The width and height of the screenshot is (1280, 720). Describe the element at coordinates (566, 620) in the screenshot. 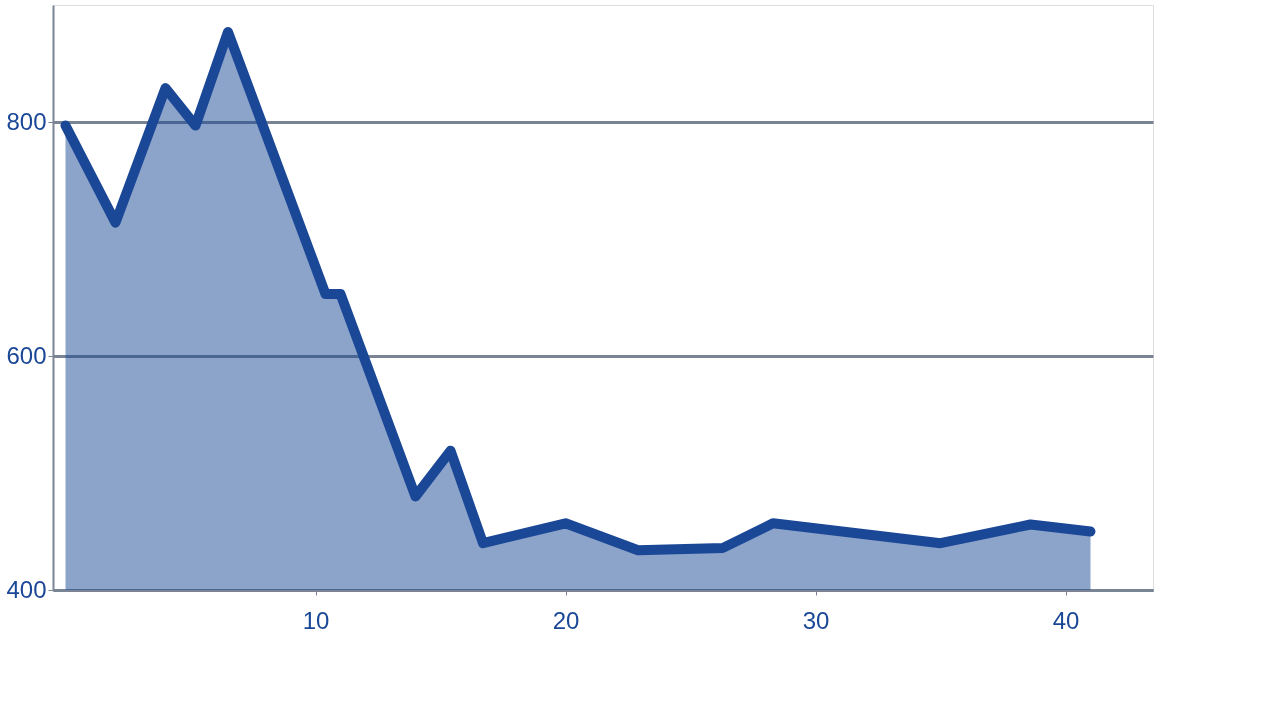

I see `x-tick-label: 20` at that location.